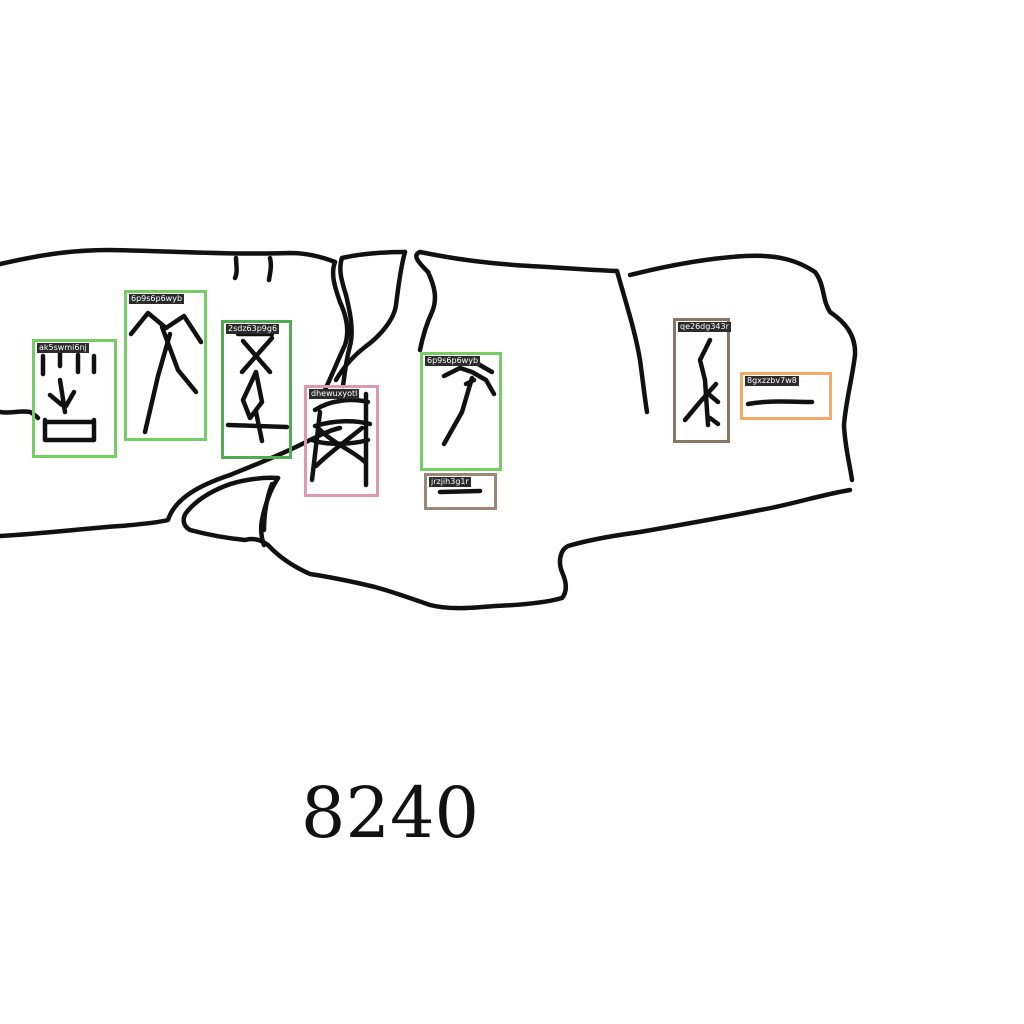 Image resolution: width=1024 pixels, height=1024 pixels. Describe the element at coordinates (334, 394) in the screenshot. I see `annotation-label-4: dhewuxyotl` at that location.